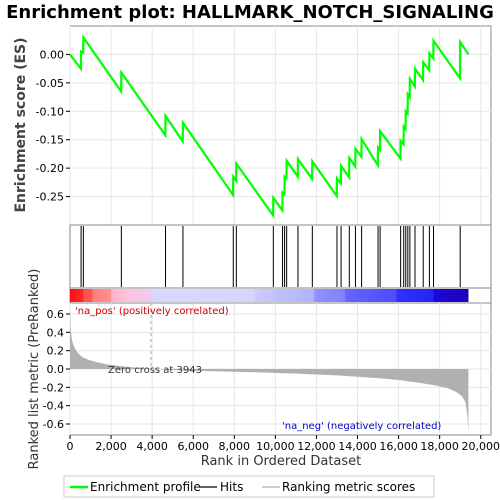  Describe the element at coordinates (21, 124) in the screenshot. I see `es-axis-label: Enrichment score (ES)` at that location.